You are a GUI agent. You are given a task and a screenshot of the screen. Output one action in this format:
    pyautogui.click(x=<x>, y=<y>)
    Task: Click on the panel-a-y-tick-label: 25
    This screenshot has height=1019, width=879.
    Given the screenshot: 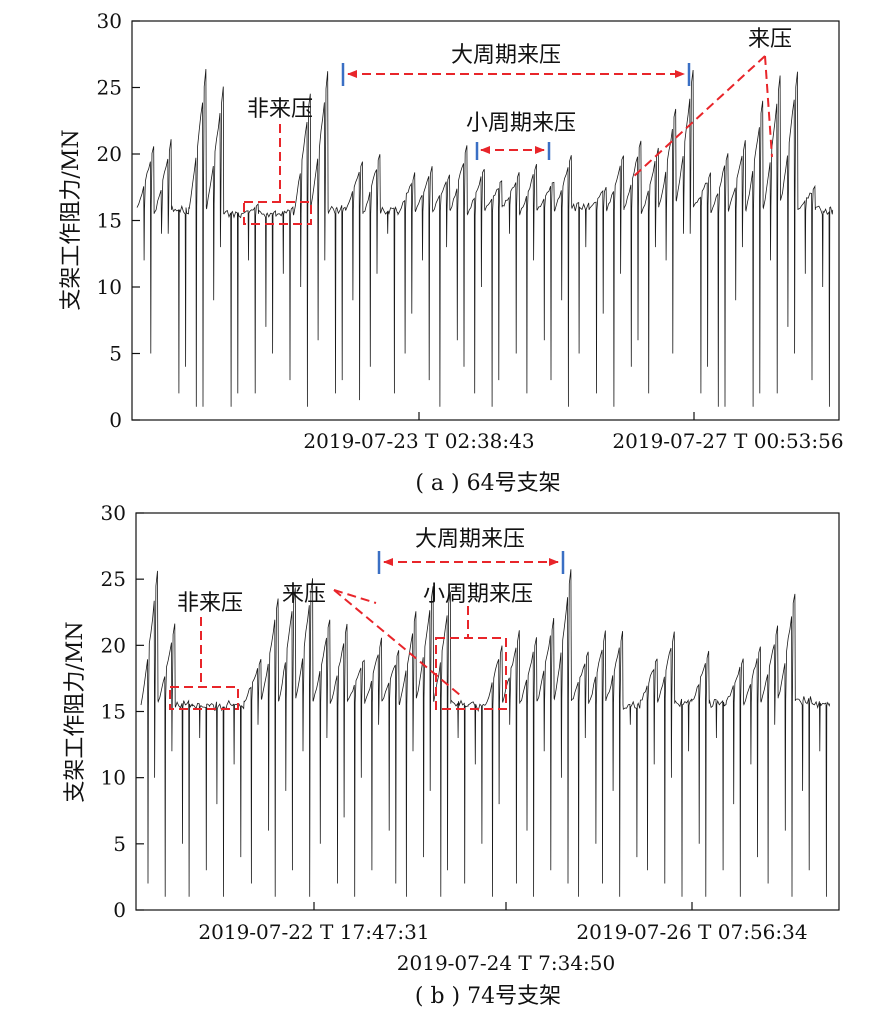 What is the action you would take?
    pyautogui.click(x=109, y=88)
    